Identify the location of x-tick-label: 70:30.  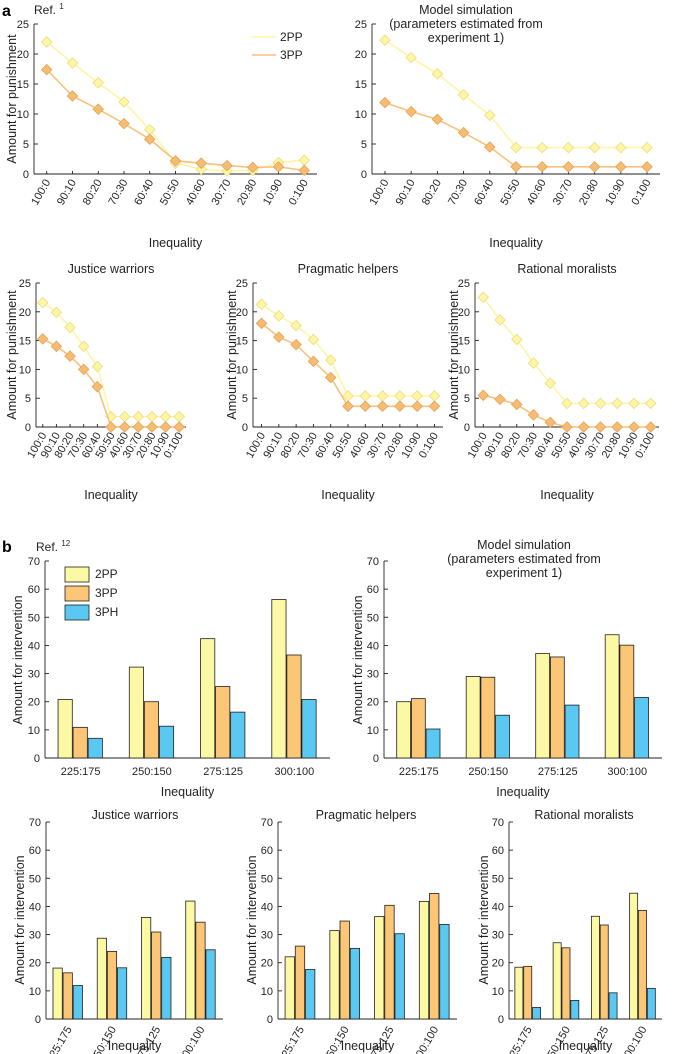
(458, 193).